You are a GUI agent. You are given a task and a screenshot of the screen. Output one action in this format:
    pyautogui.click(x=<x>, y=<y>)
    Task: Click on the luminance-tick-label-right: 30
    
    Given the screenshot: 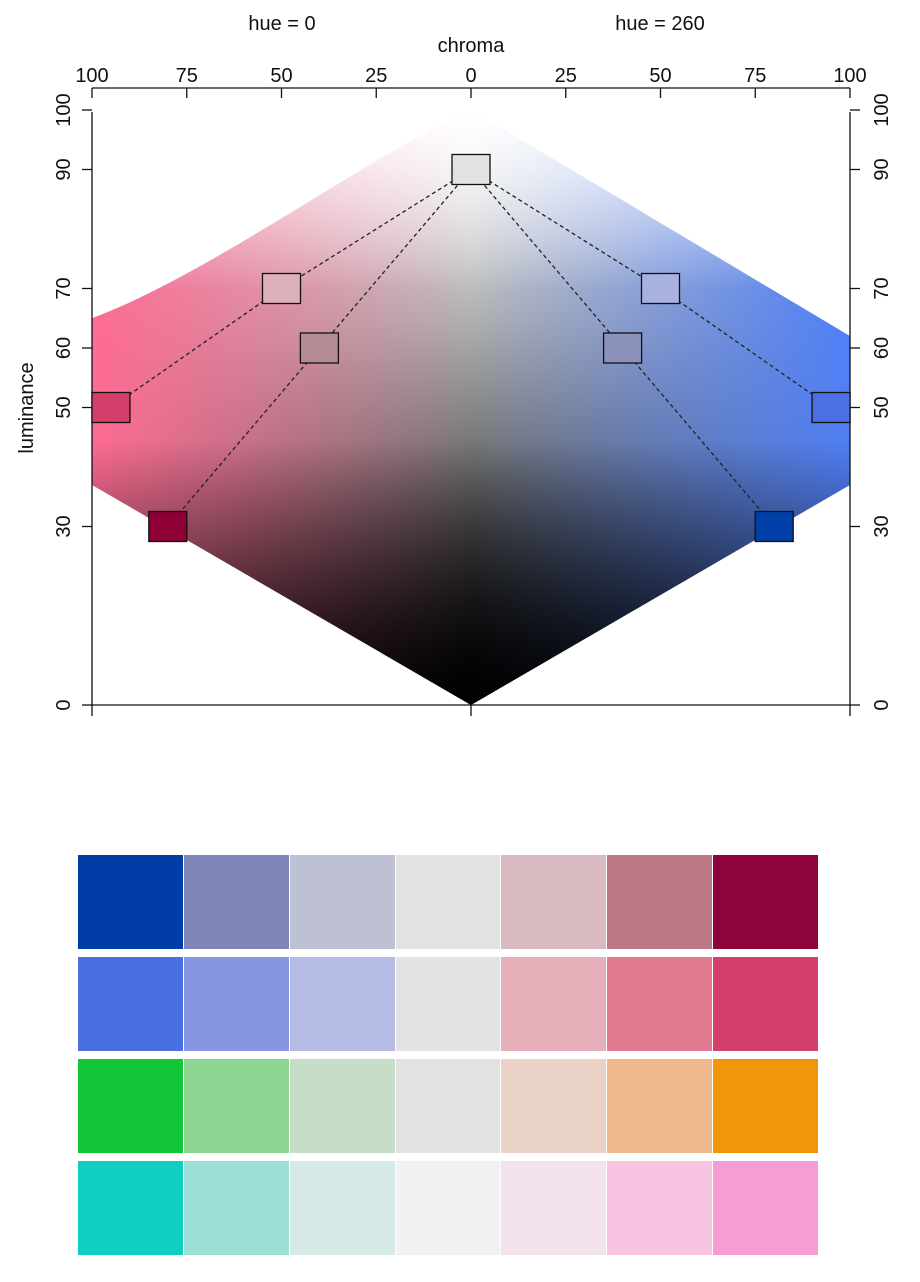 What is the action you would take?
    pyautogui.click(x=882, y=526)
    